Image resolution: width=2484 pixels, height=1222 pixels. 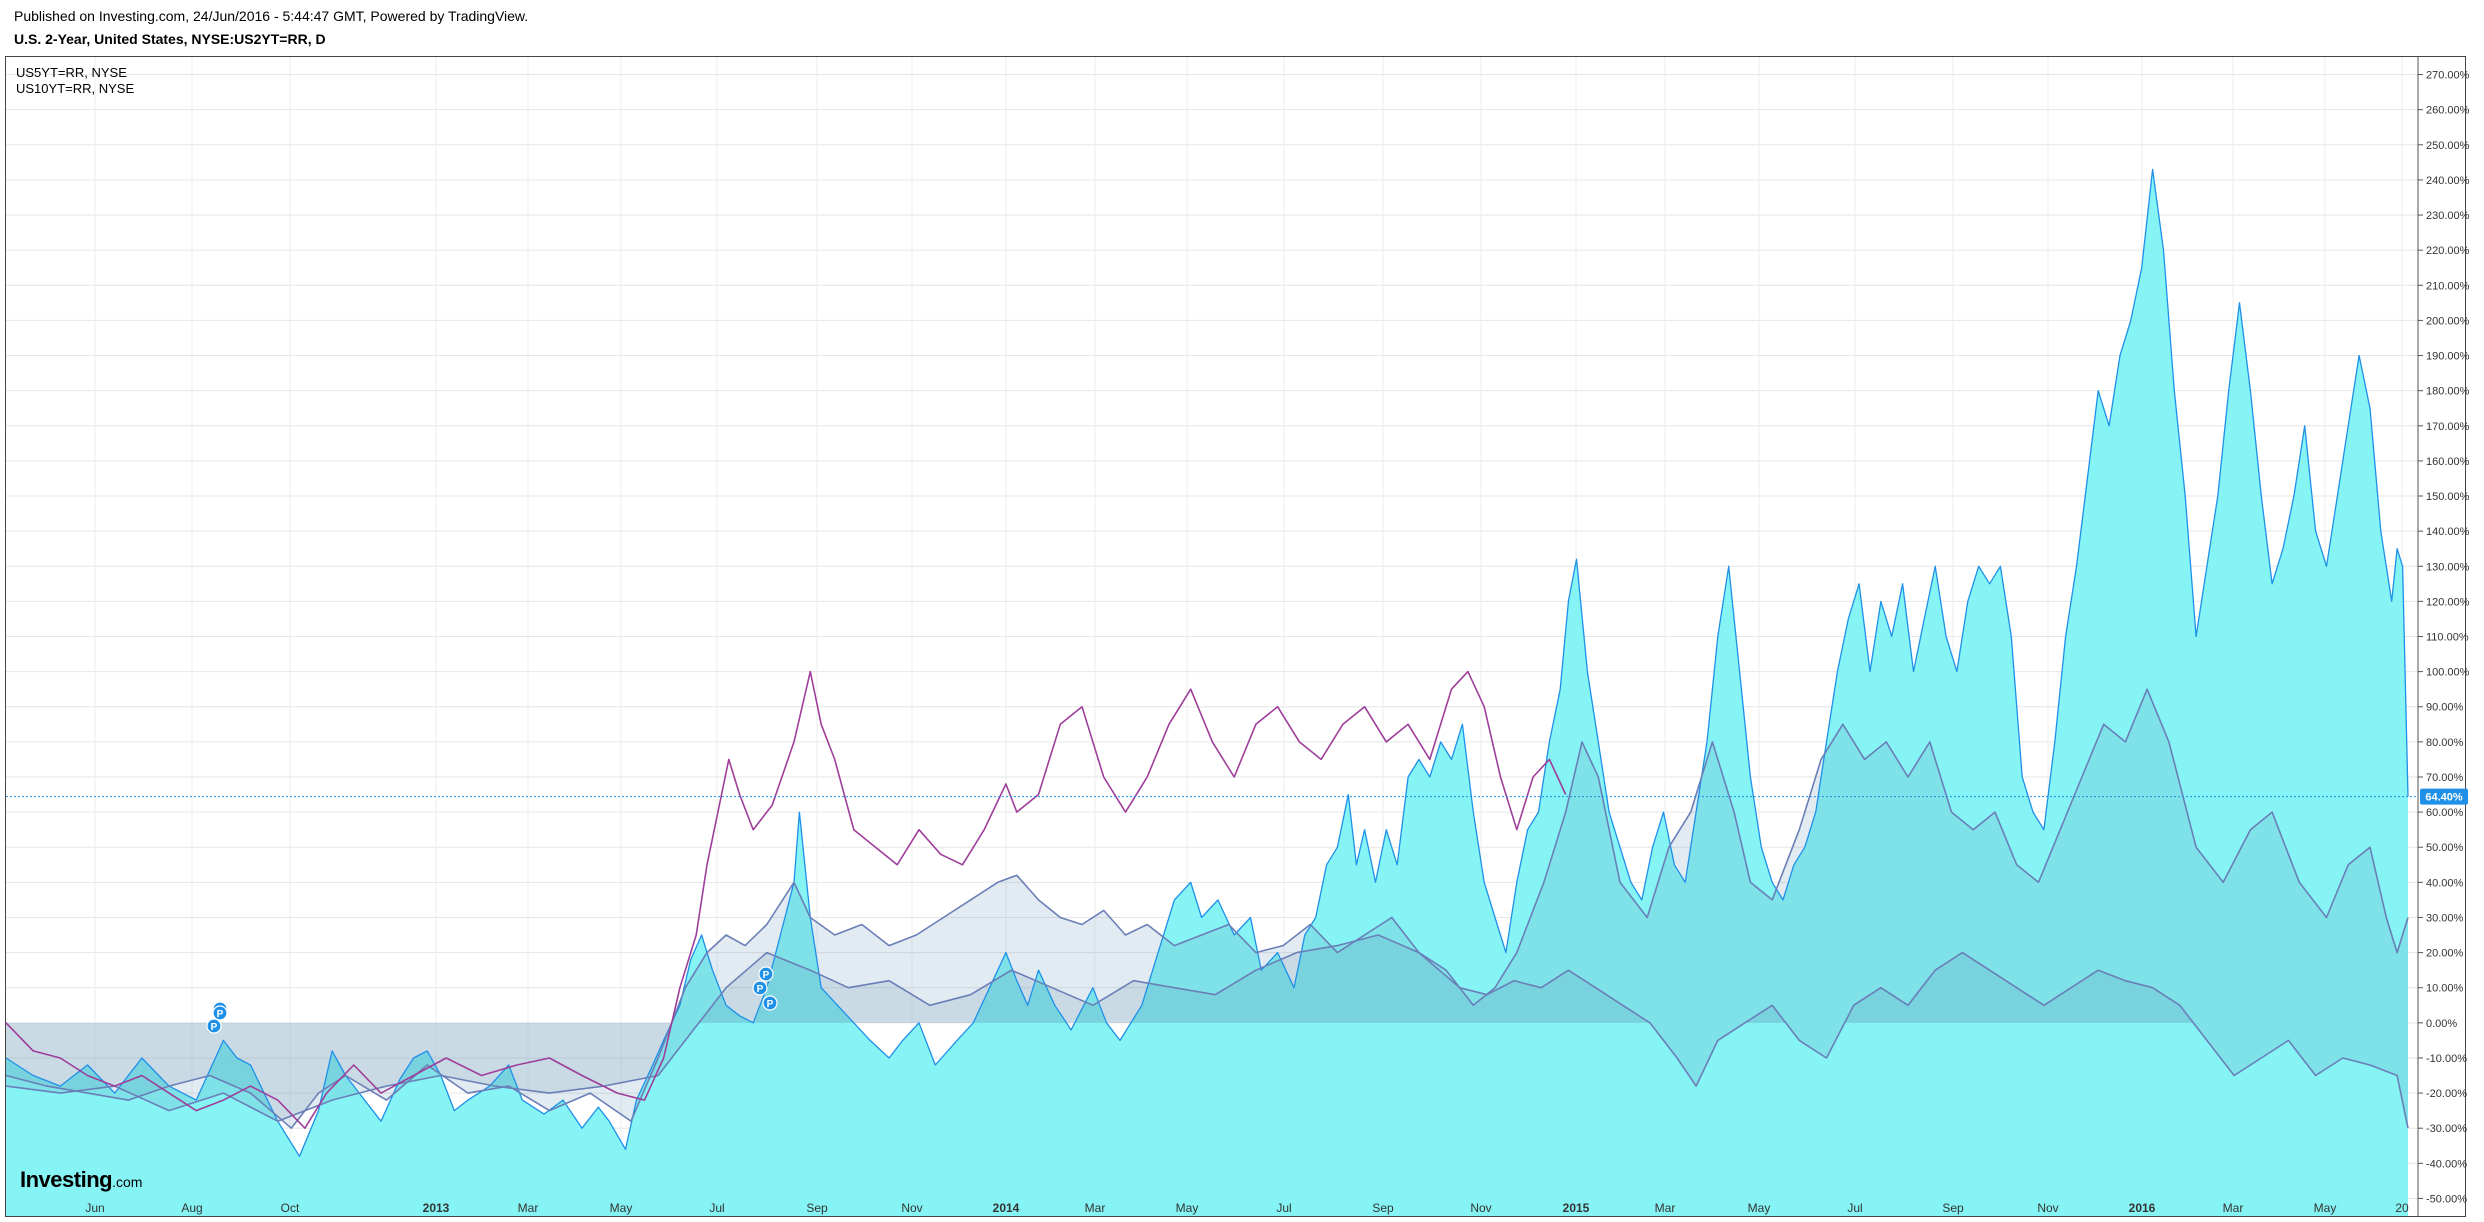 I want to click on last-value-badge, so click(x=2444, y=796).